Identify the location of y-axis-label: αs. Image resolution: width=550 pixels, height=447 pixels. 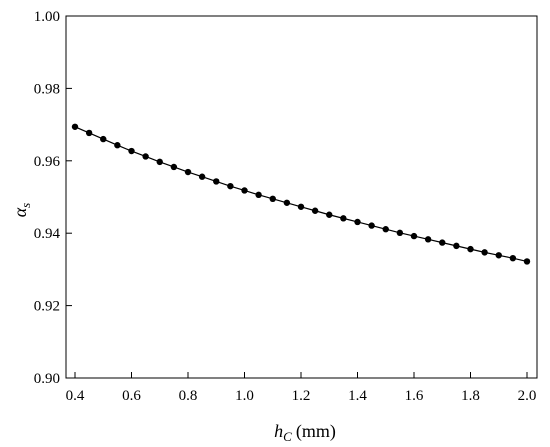
(21, 210).